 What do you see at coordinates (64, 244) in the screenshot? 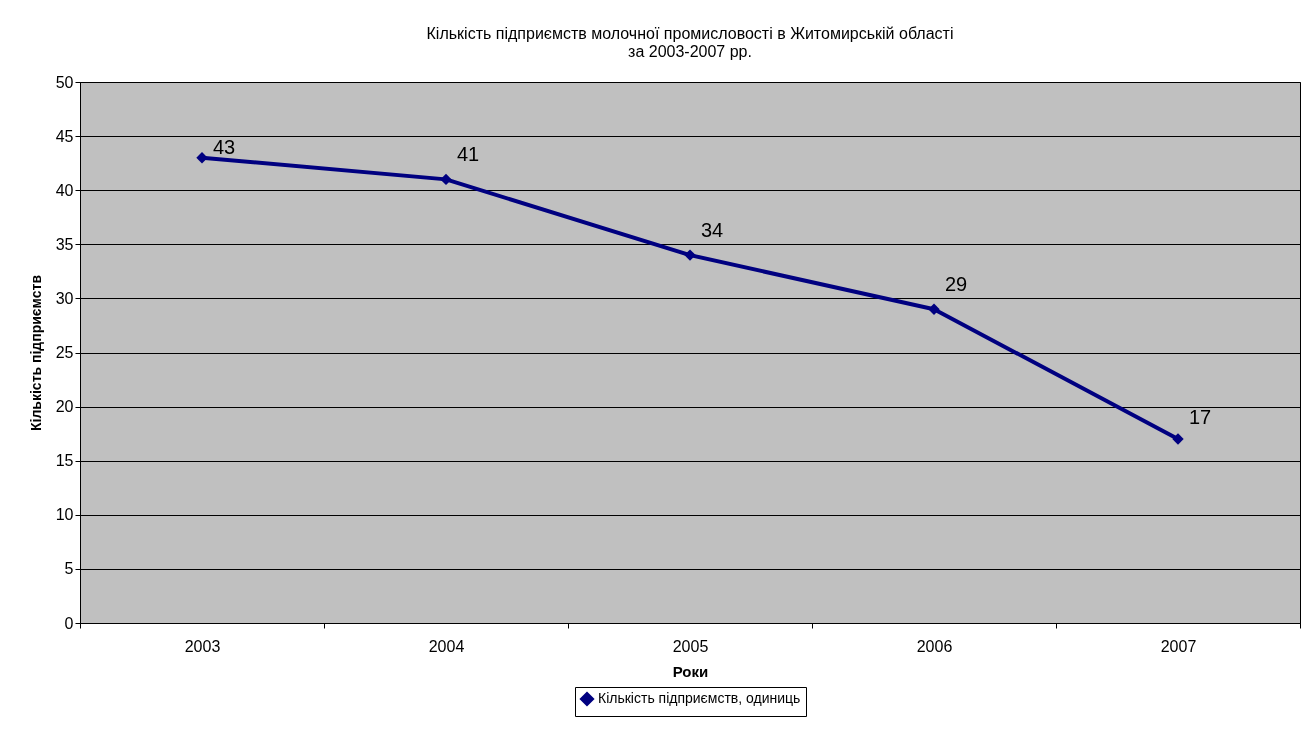
I see `y-tick-label: 35` at bounding box center [64, 244].